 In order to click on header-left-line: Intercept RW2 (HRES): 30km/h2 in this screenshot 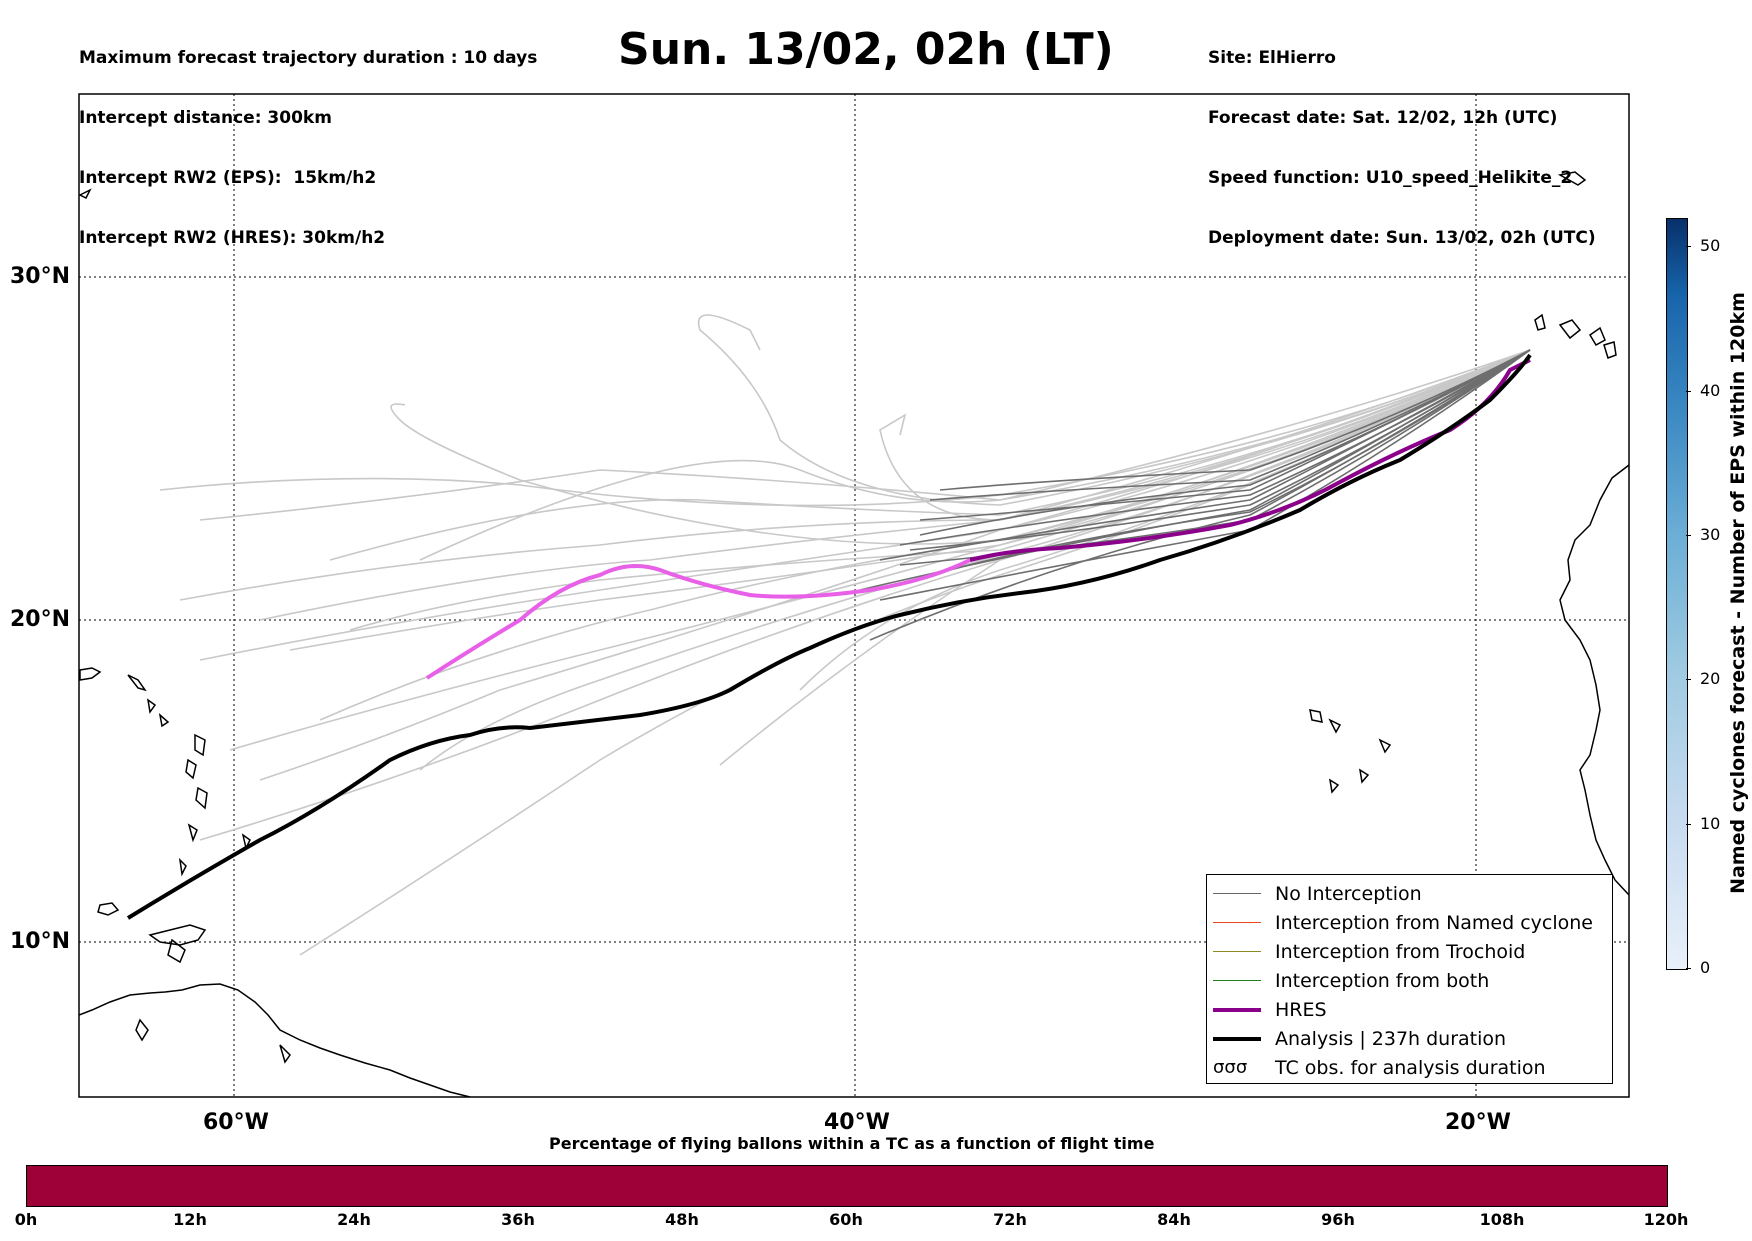, I will do `click(232, 238)`.